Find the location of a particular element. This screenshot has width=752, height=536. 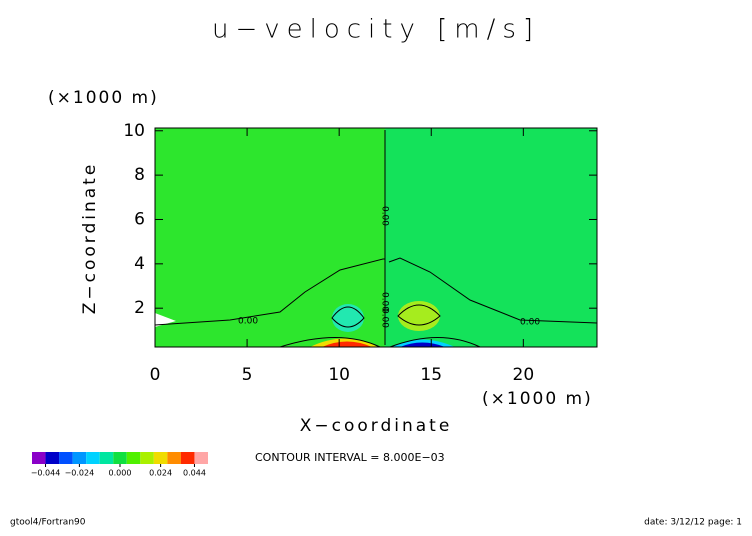

x-axis-label: X−coordinate is located at coordinates (376, 426).